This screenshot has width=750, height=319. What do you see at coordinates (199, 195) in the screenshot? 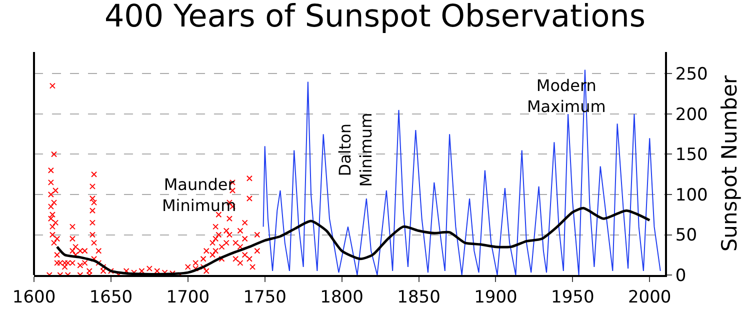
I see `annotation: Maunder Minimum` at bounding box center [199, 195].